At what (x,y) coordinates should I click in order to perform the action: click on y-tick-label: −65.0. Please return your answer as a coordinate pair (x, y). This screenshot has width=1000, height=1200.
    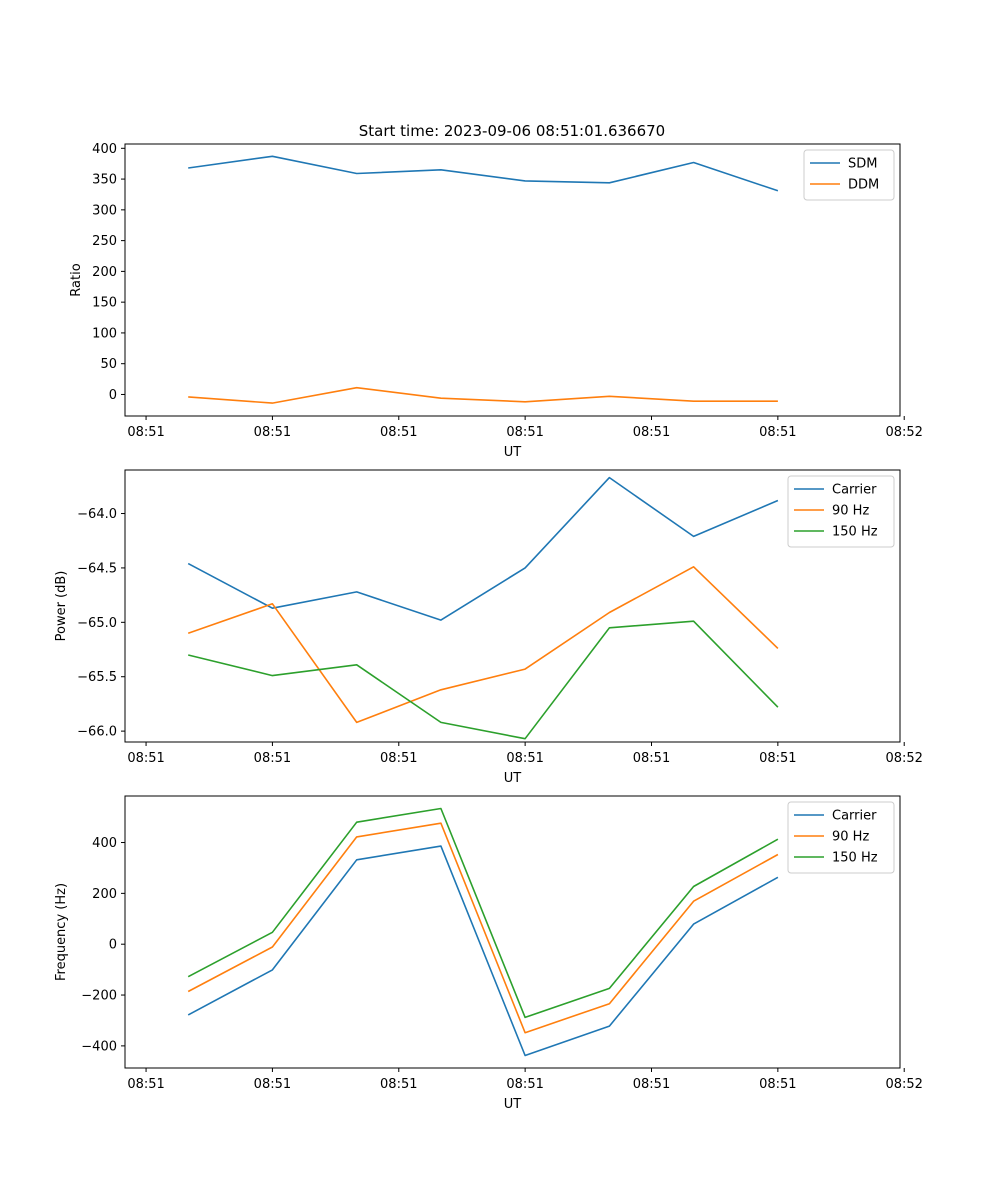
    Looking at the image, I should click on (97, 623).